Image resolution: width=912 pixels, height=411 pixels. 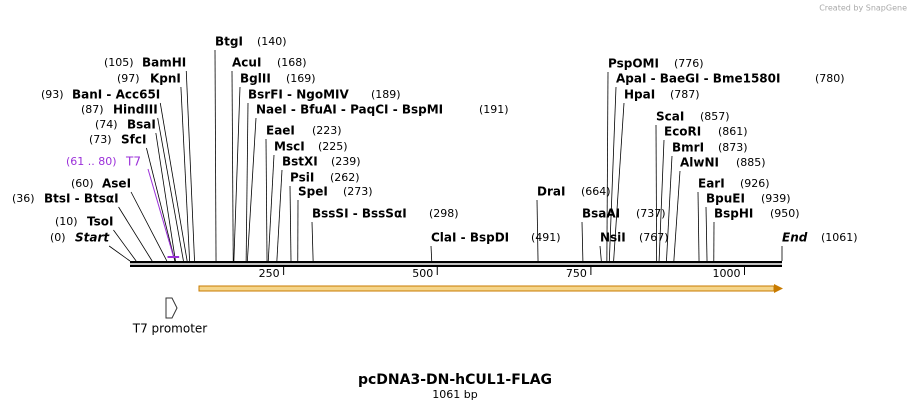 I want to click on site-position: (776), so click(x=689, y=63).